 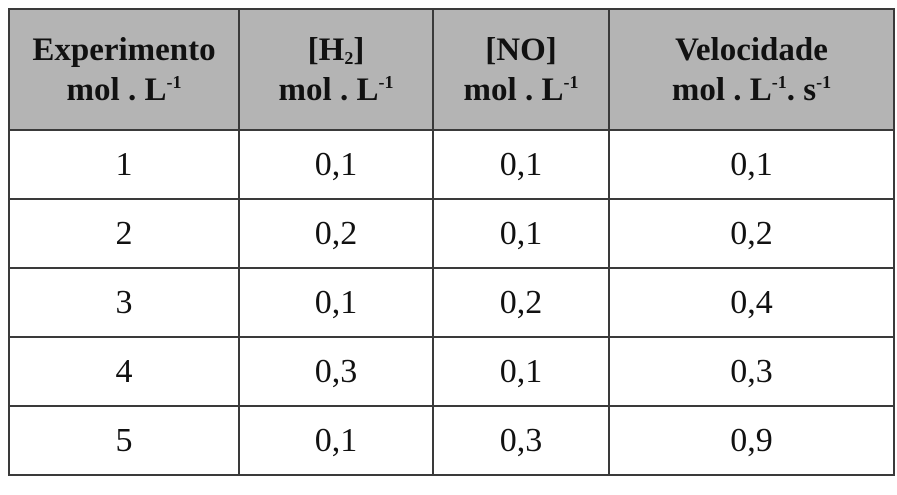 I want to click on table-row: 1 0,1 0,1 0,1, so click(x=451, y=164).